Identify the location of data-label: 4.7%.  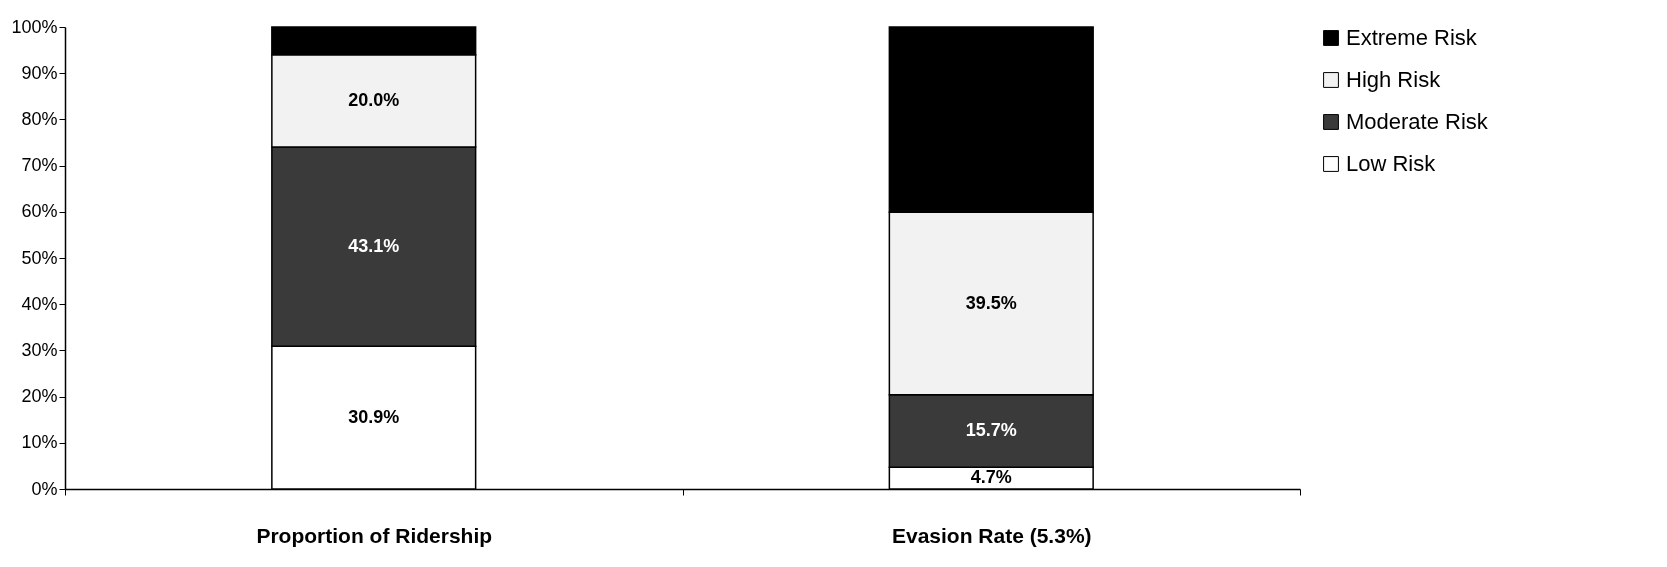
(991, 477).